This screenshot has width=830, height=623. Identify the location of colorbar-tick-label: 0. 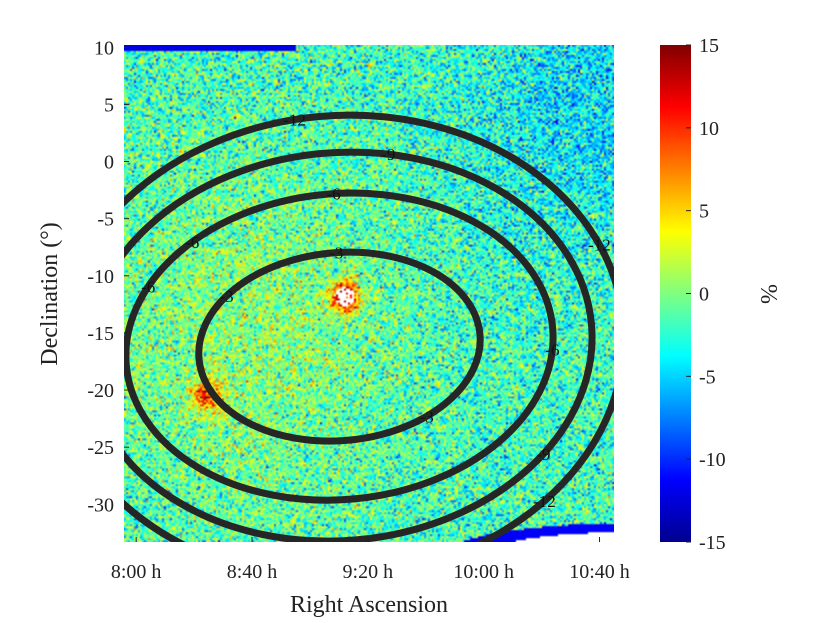
(704, 295).